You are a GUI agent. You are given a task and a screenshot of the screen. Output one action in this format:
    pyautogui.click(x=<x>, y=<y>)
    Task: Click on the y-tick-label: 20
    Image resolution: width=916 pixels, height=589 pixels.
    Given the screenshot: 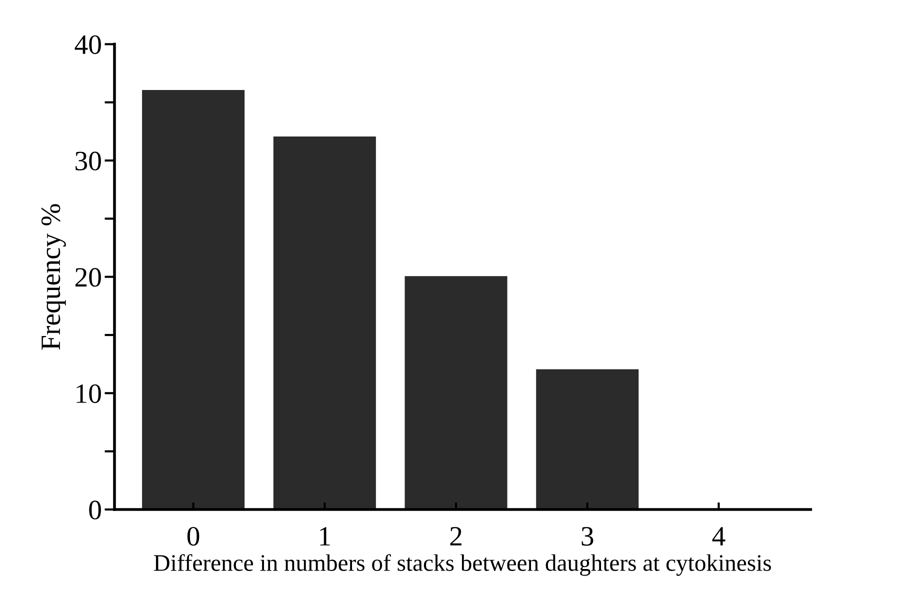 What is the action you would take?
    pyautogui.click(x=88, y=277)
    